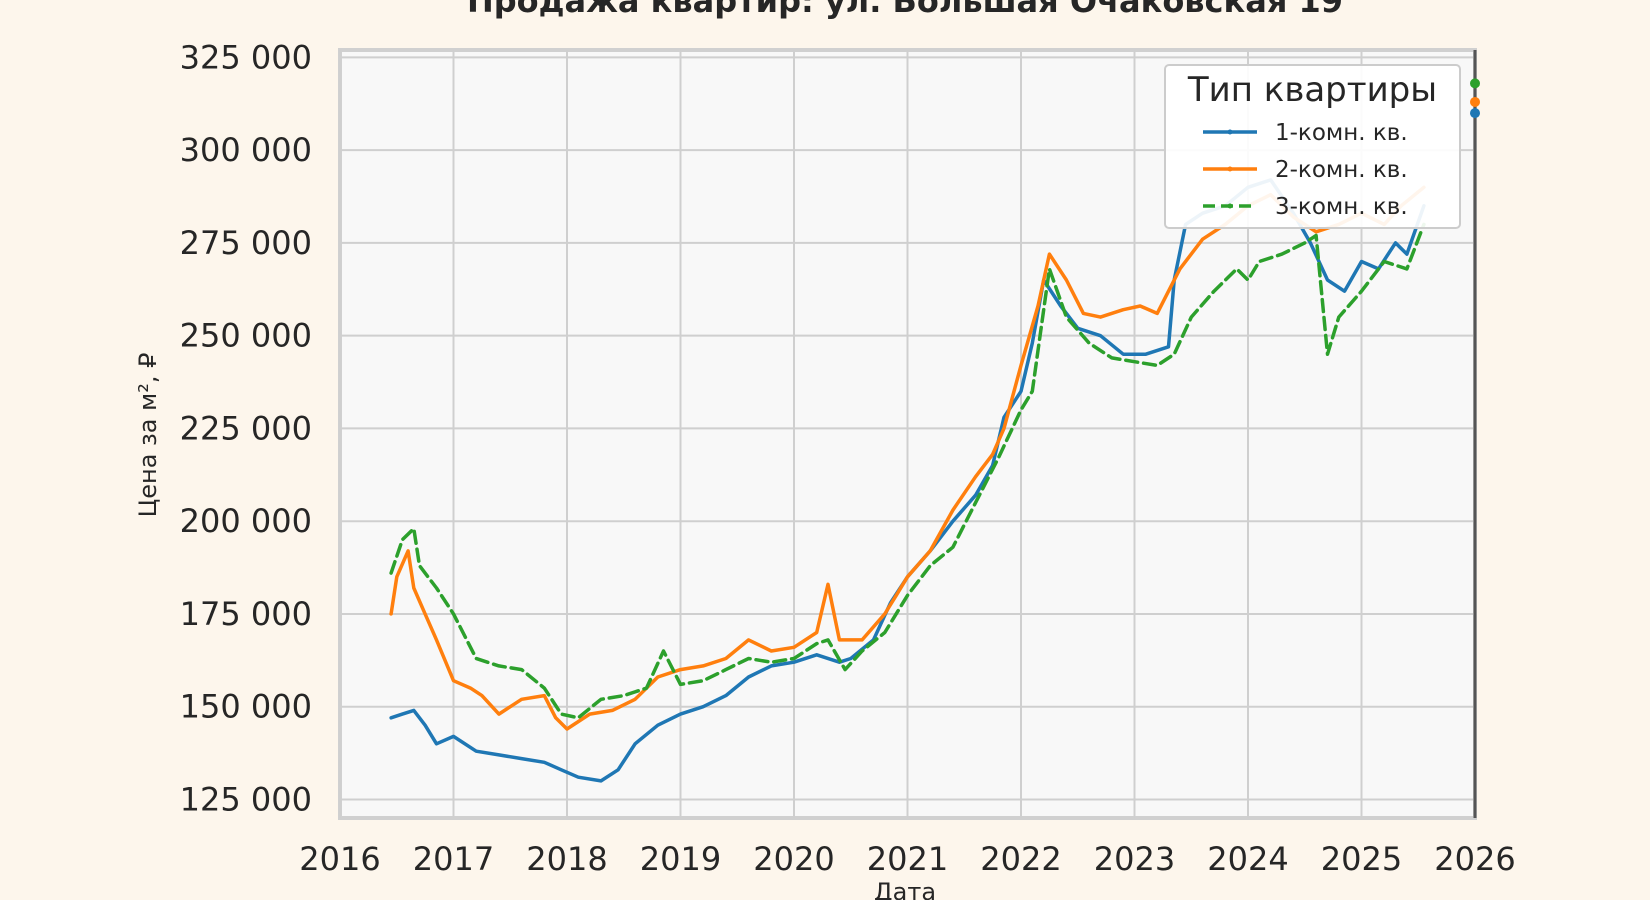 The image size is (1650, 900). What do you see at coordinates (1020, 859) in the screenshot?
I see `x-tick-label: 2022` at bounding box center [1020, 859].